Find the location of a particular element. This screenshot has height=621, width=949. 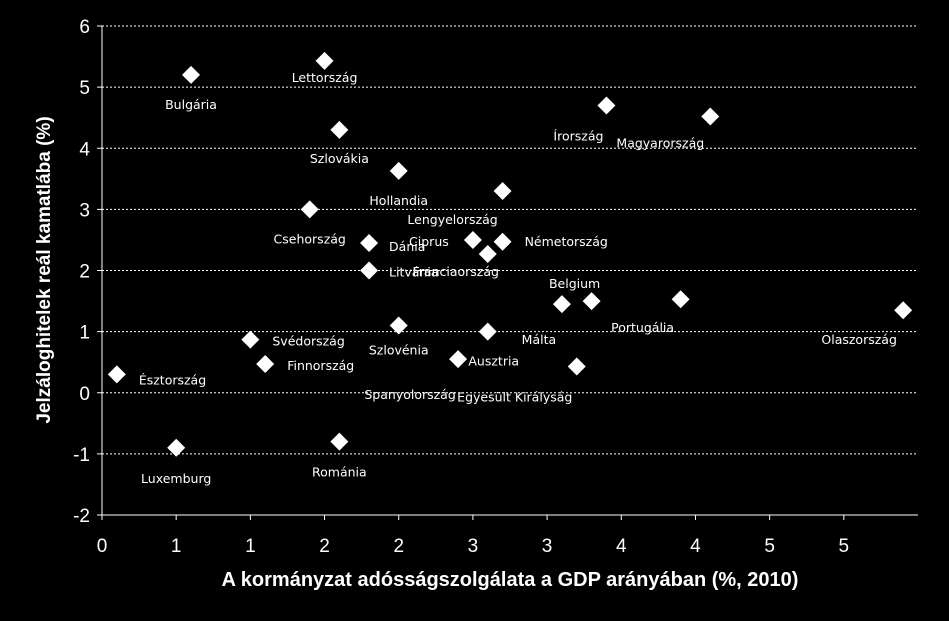

y-tick-label: -1 is located at coordinates (81, 455).